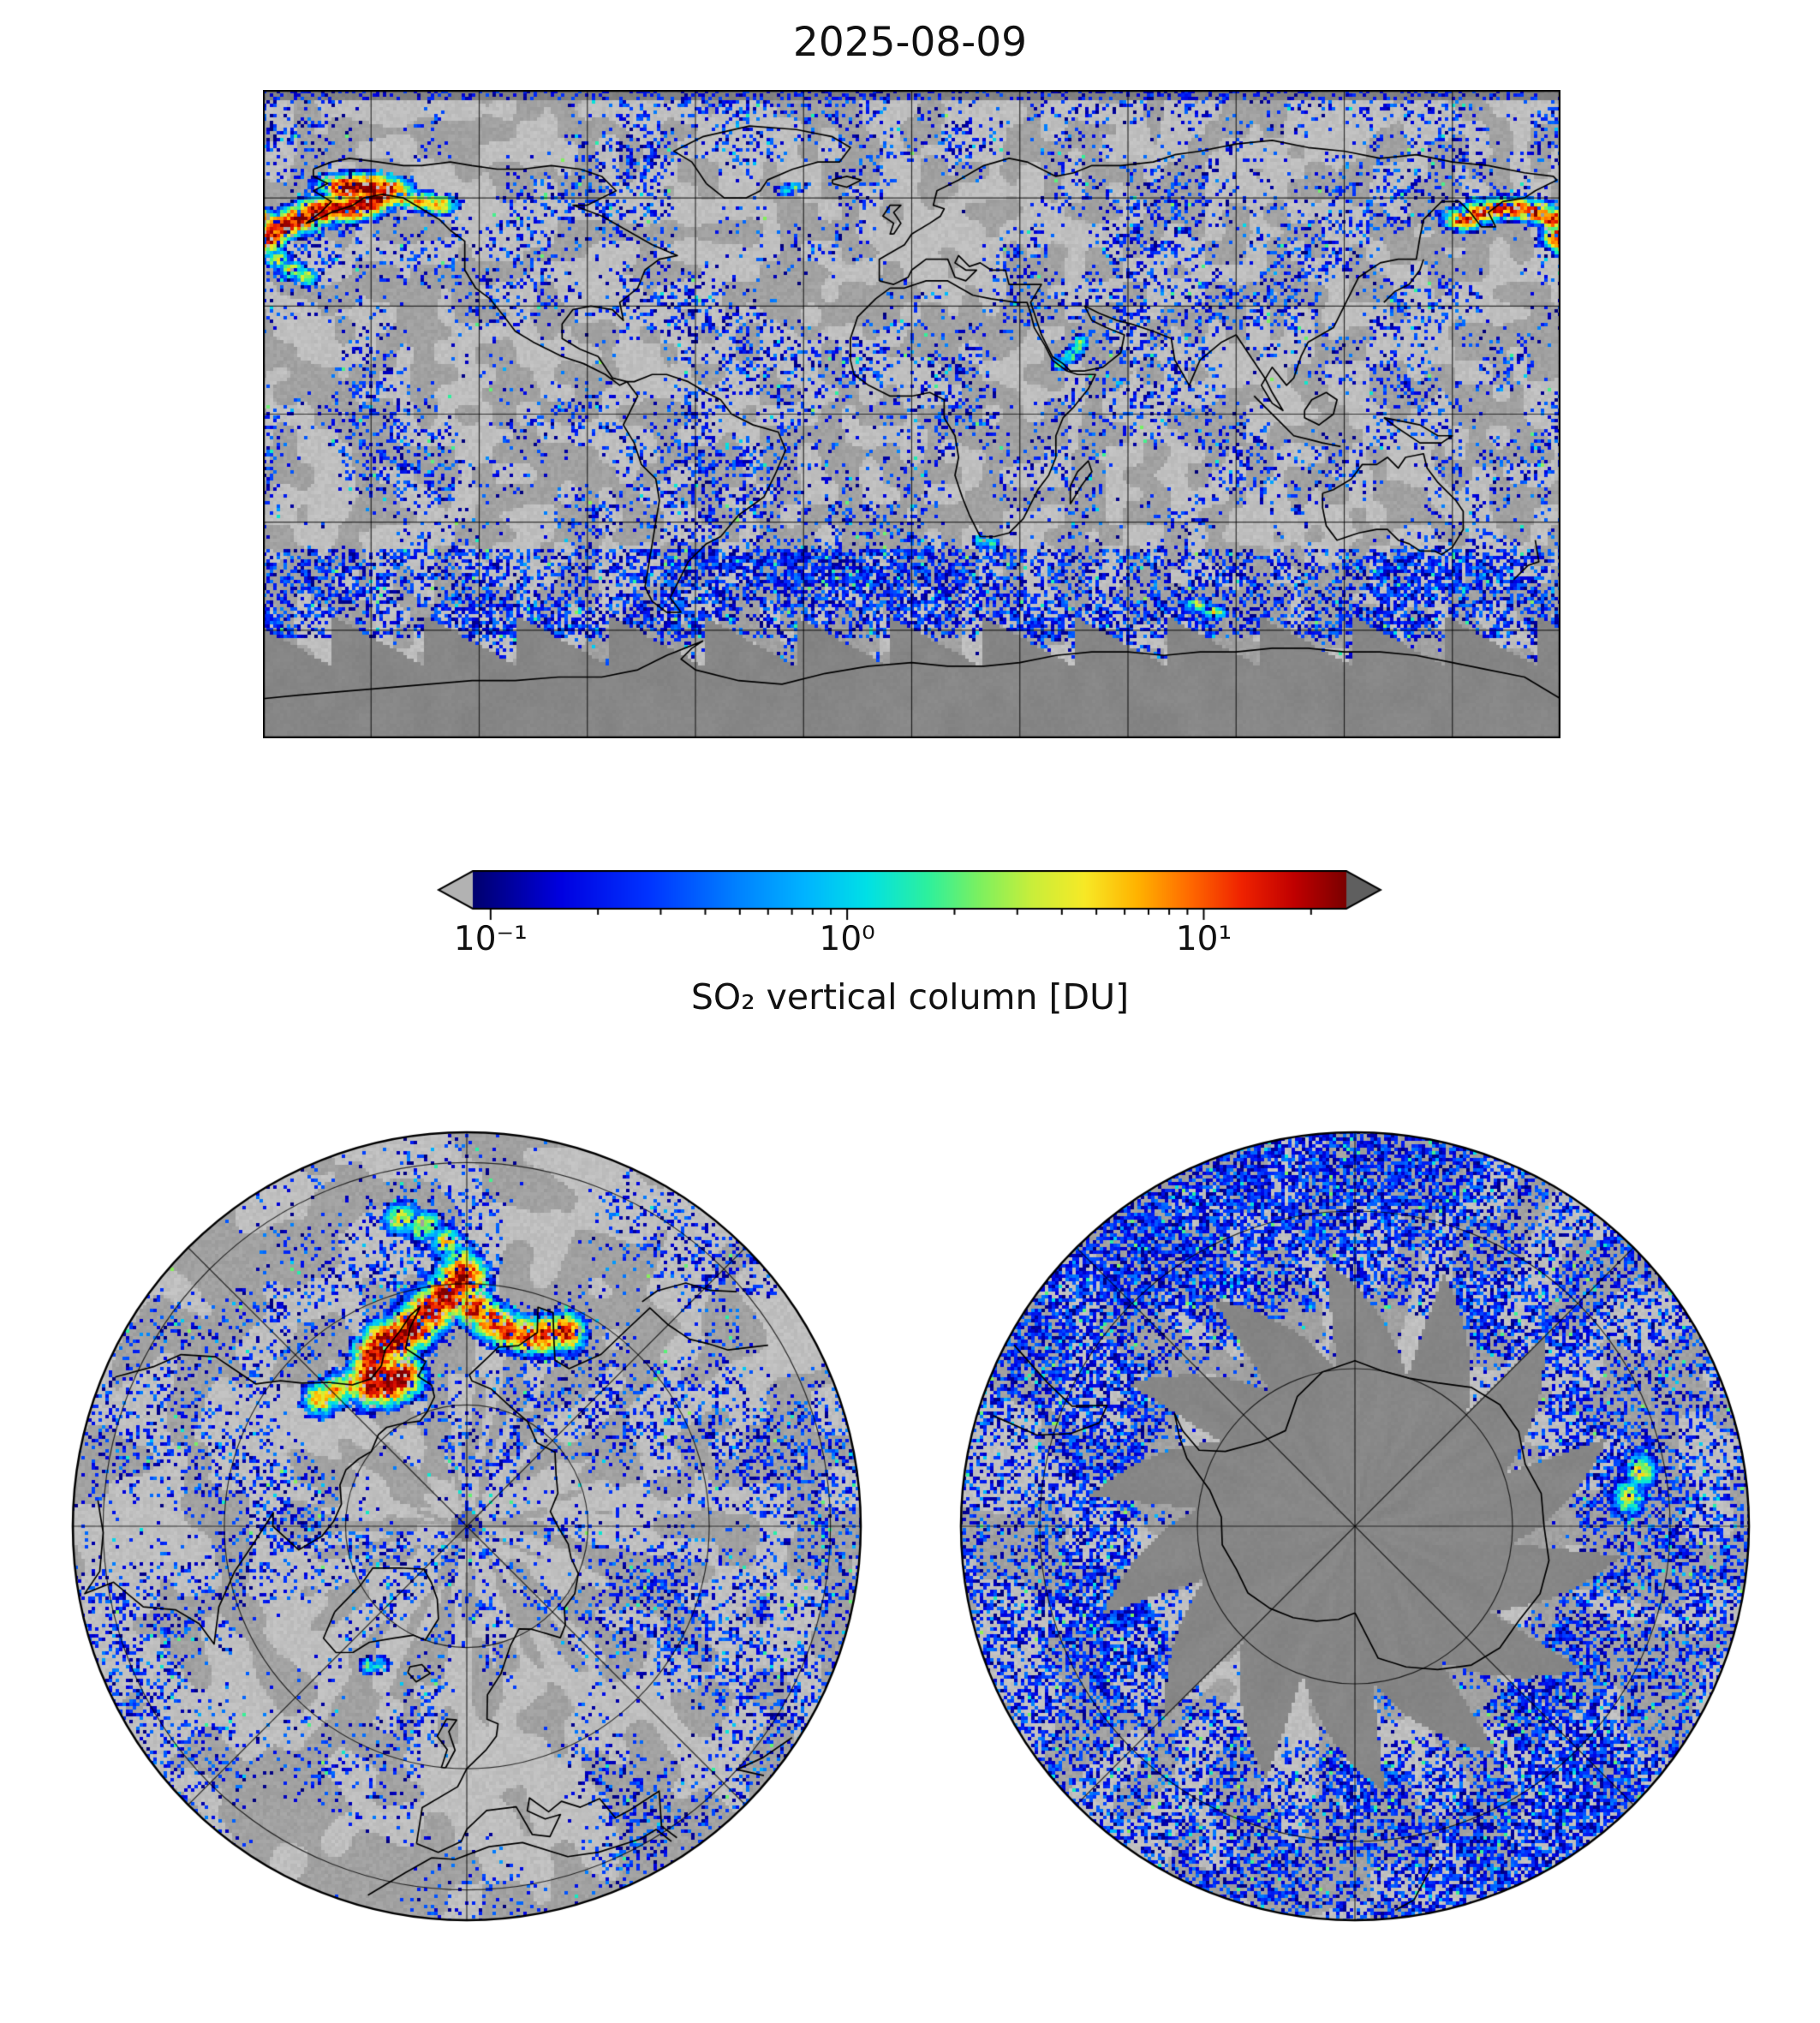 This screenshot has height=2023, width=1820. I want to click on colorbar-gradient, so click(909, 896).